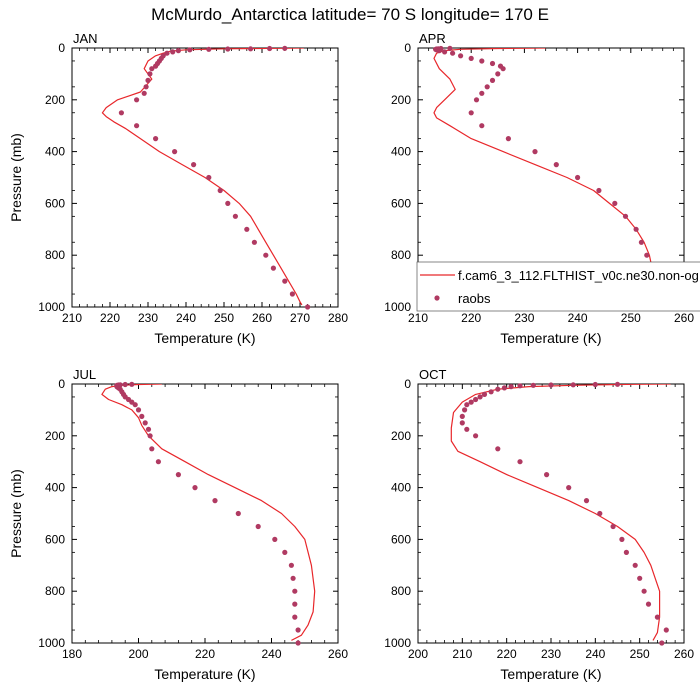 Image resolution: width=700 pixels, height=700 pixels. I want to click on x-tick-label: 210, so click(72, 318).